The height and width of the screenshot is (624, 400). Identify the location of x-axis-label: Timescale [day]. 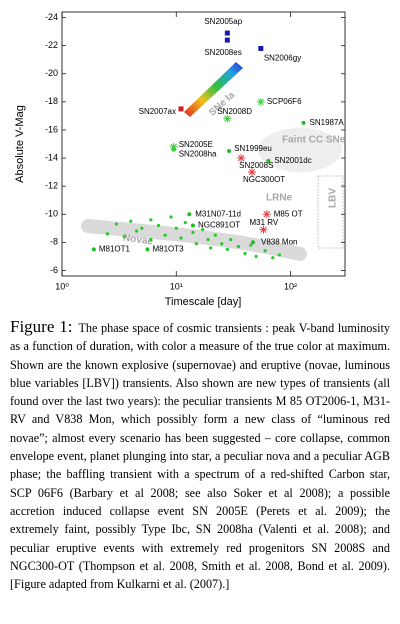
(203, 302).